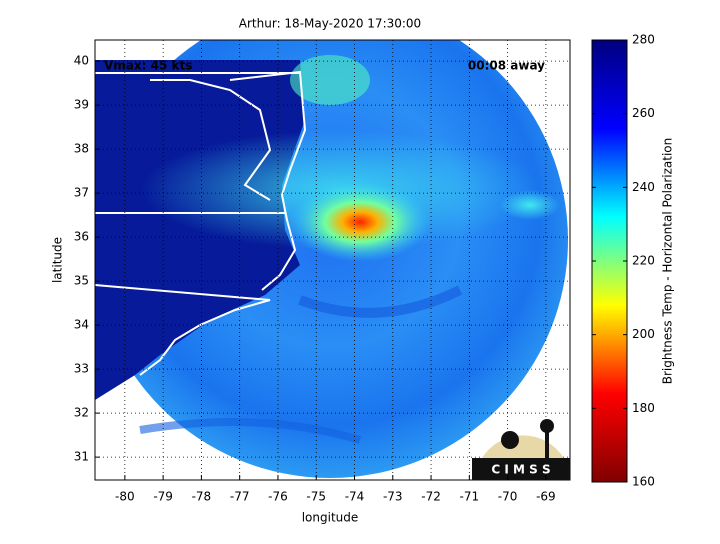  What do you see at coordinates (125, 497) in the screenshot?
I see `x-tick-label: -80` at bounding box center [125, 497].